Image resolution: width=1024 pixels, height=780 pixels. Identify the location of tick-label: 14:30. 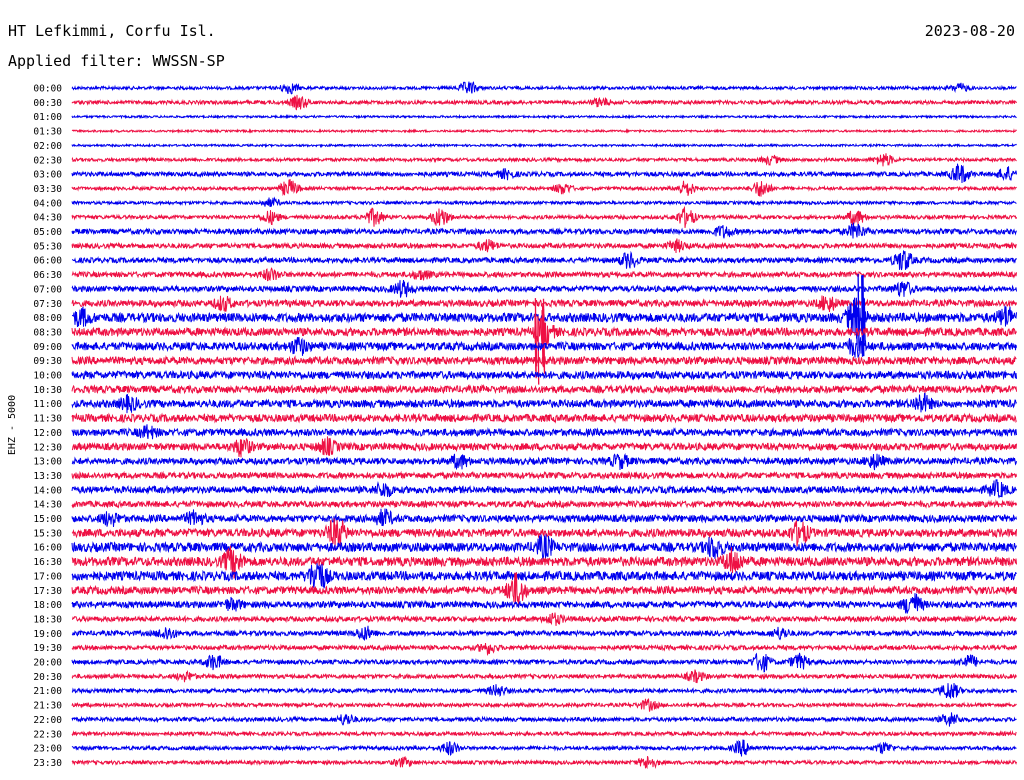
(47, 505).